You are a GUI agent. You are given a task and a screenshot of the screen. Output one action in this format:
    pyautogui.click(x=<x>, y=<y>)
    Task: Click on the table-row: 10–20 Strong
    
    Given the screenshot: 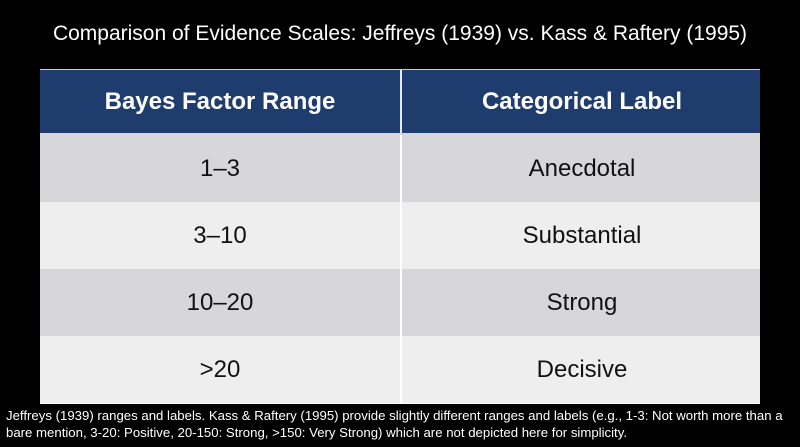 What is the action you would take?
    pyautogui.click(x=400, y=302)
    